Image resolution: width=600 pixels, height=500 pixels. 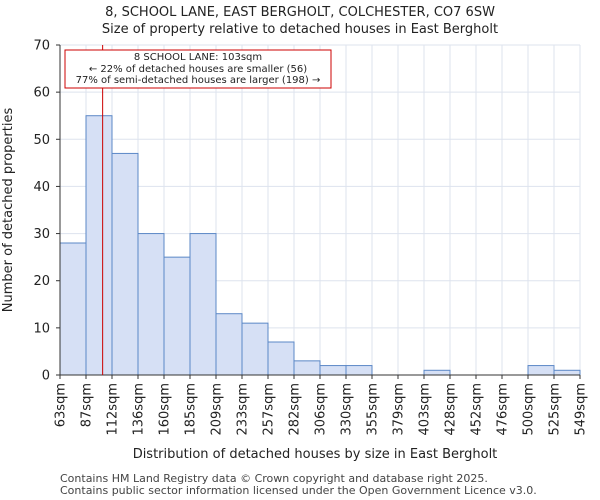 What do you see at coordinates (191, 409) in the screenshot?
I see `x-tick-label: 185sqm` at bounding box center [191, 409].